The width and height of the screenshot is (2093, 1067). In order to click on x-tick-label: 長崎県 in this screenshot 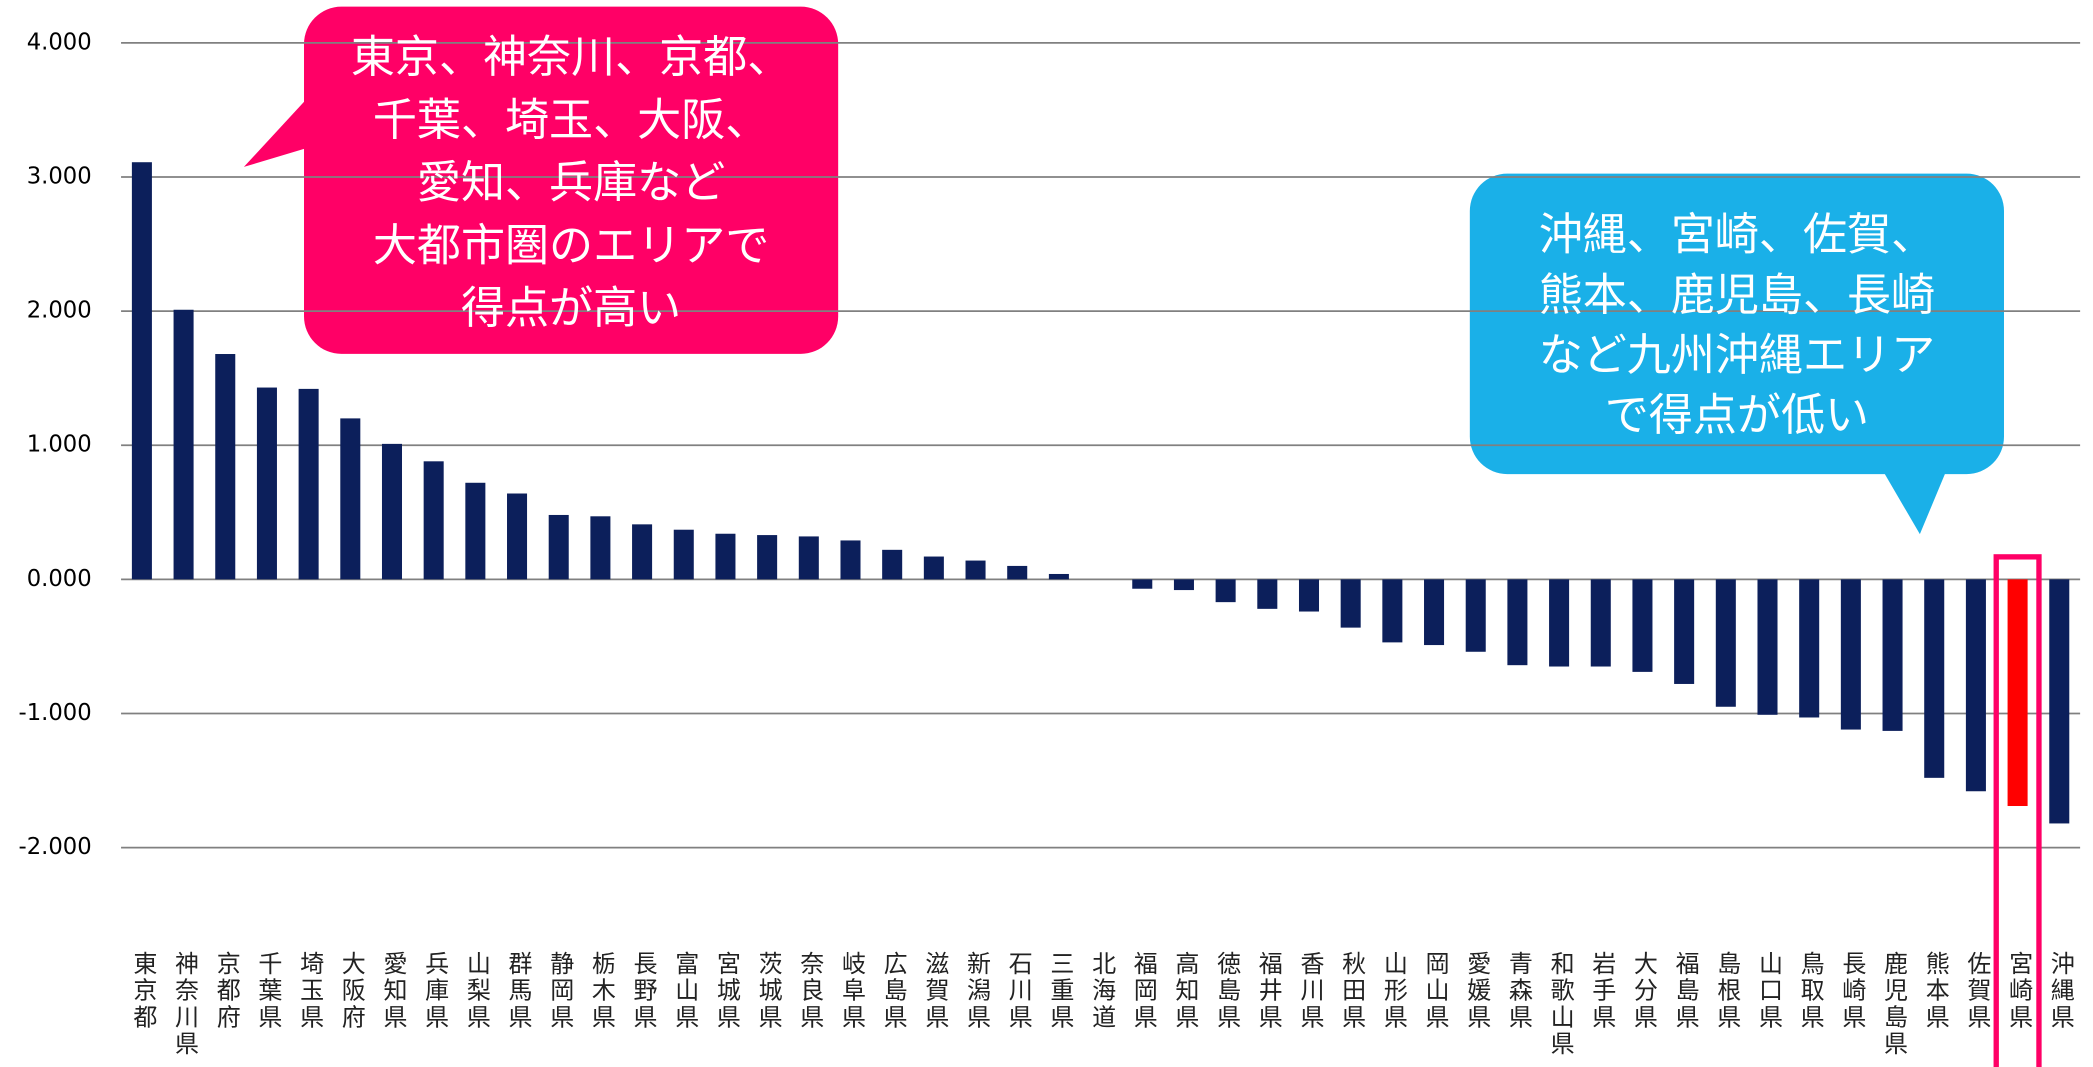, I will do `click(1852, 991)`.